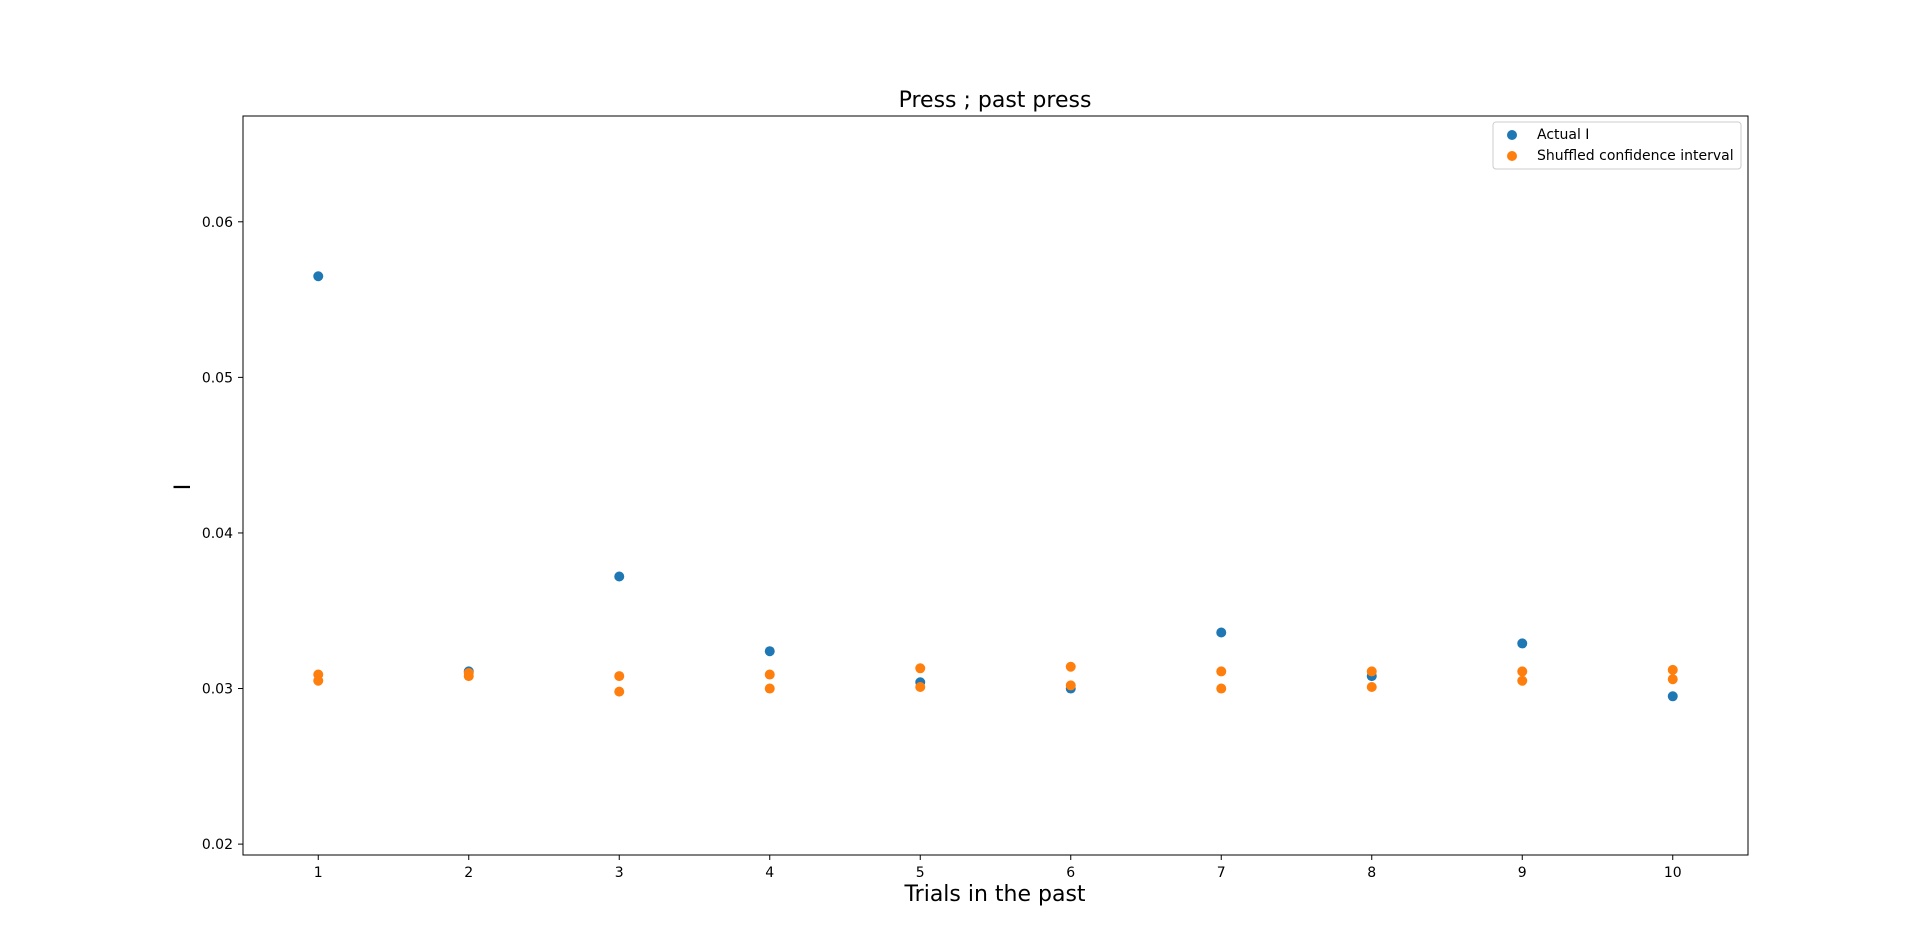 The image size is (1920, 949). I want to click on legend-marker-shuffled, so click(1512, 156).